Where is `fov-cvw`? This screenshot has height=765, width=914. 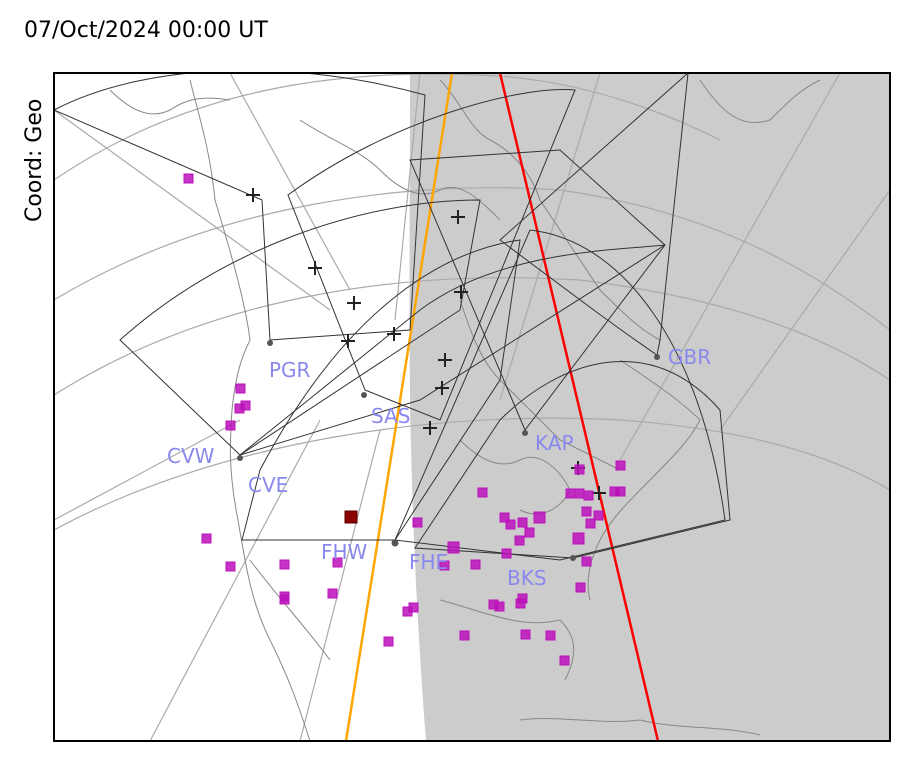 fov-cvw is located at coordinates (300, 327).